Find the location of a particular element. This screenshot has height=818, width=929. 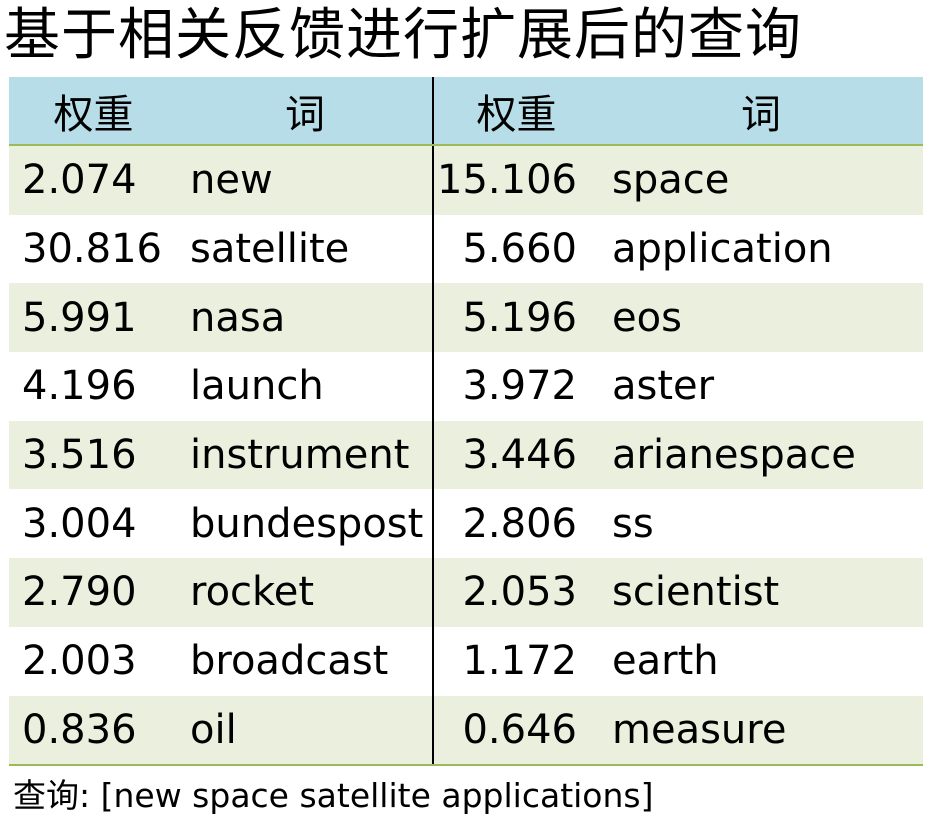

cell-weight-right: 5.196 is located at coordinates (515, 318).